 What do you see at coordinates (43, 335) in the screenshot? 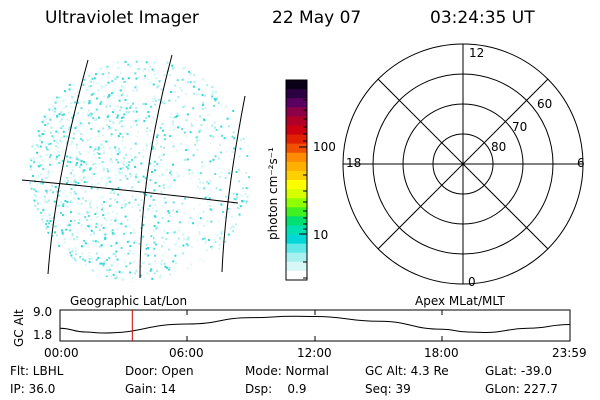
I see `gc-alt-ytick-1-8: 1.8` at bounding box center [43, 335].